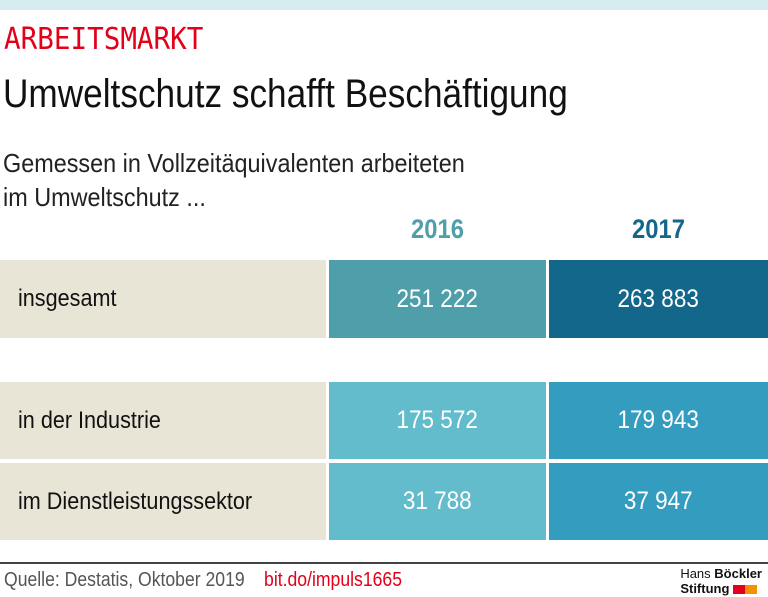  What do you see at coordinates (89, 420) in the screenshot?
I see `row-label-text: in der Industrie` at bounding box center [89, 420].